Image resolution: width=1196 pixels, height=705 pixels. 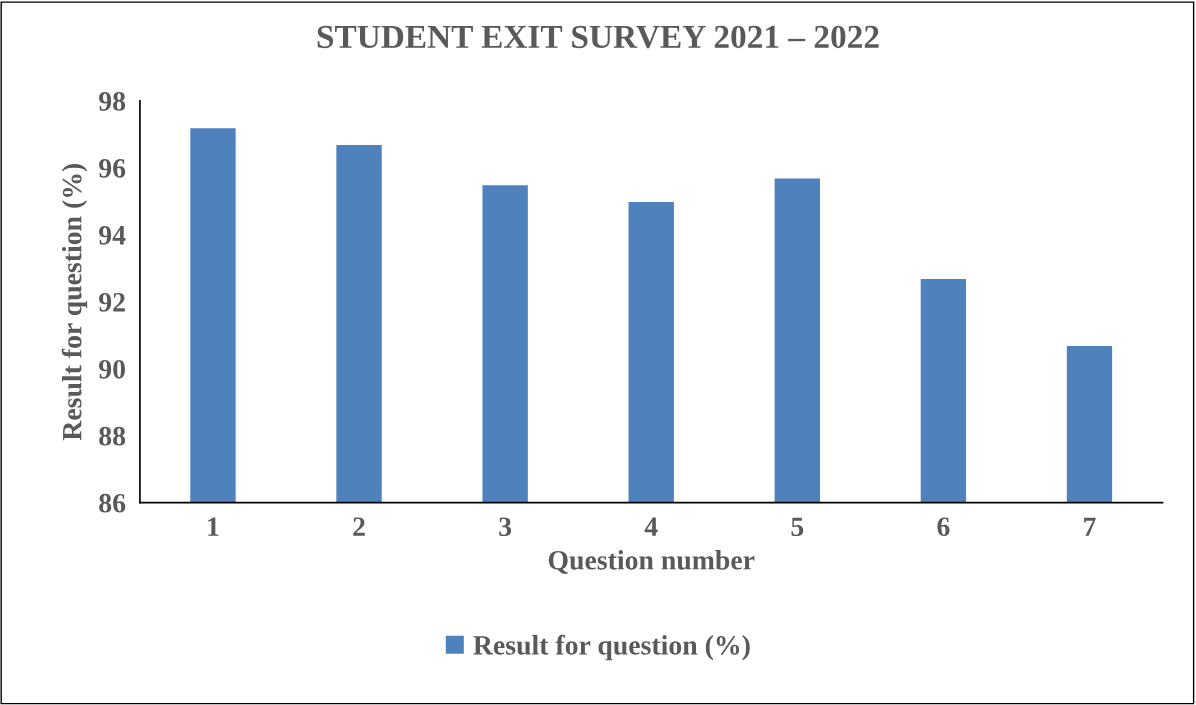 I want to click on y-tick-label: 94, so click(x=112, y=235).